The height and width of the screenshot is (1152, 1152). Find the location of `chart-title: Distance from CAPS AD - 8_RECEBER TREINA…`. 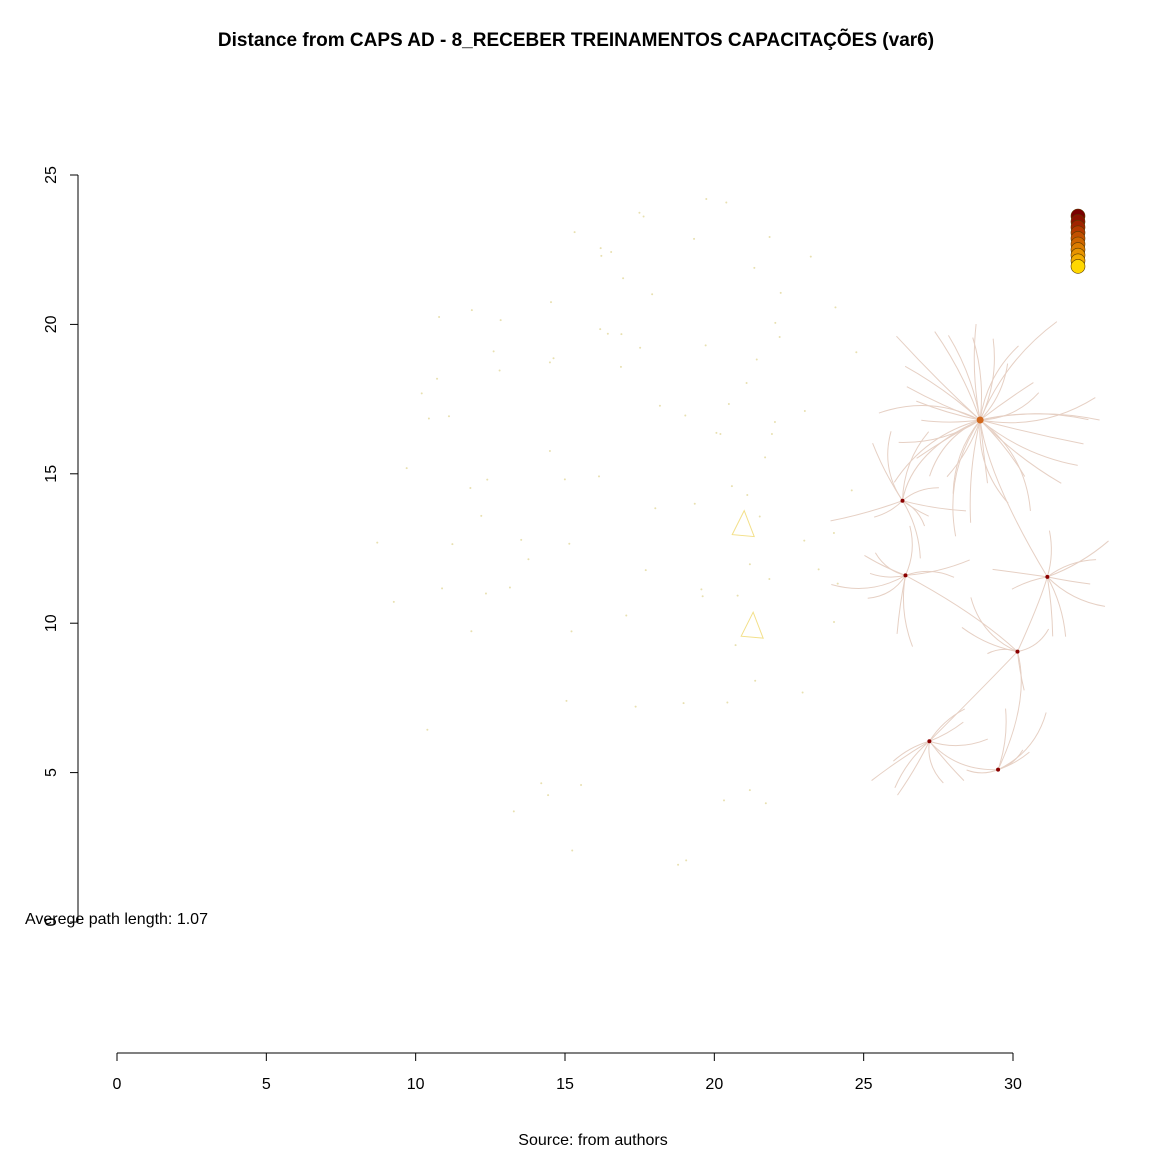

chart-title: Distance from CAPS AD - 8_RECEBER TREINA… is located at coordinates (576, 40).